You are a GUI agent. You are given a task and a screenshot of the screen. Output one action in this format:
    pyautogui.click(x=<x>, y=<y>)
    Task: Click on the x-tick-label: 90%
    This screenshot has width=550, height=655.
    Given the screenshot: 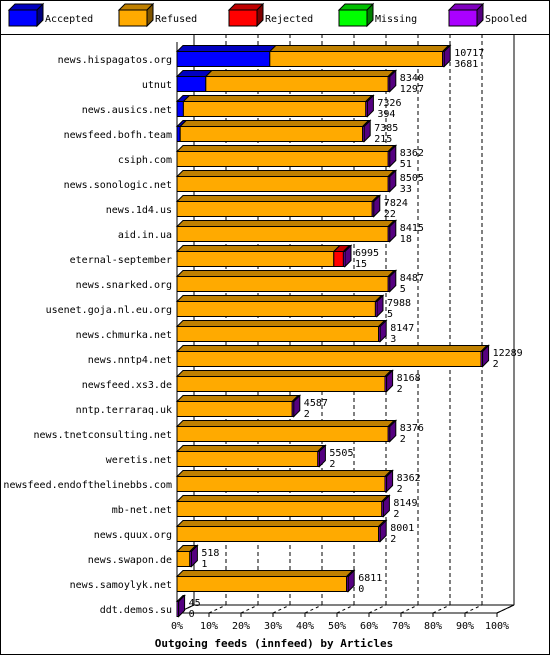 What is the action you would take?
    pyautogui.click(x=465, y=626)
    